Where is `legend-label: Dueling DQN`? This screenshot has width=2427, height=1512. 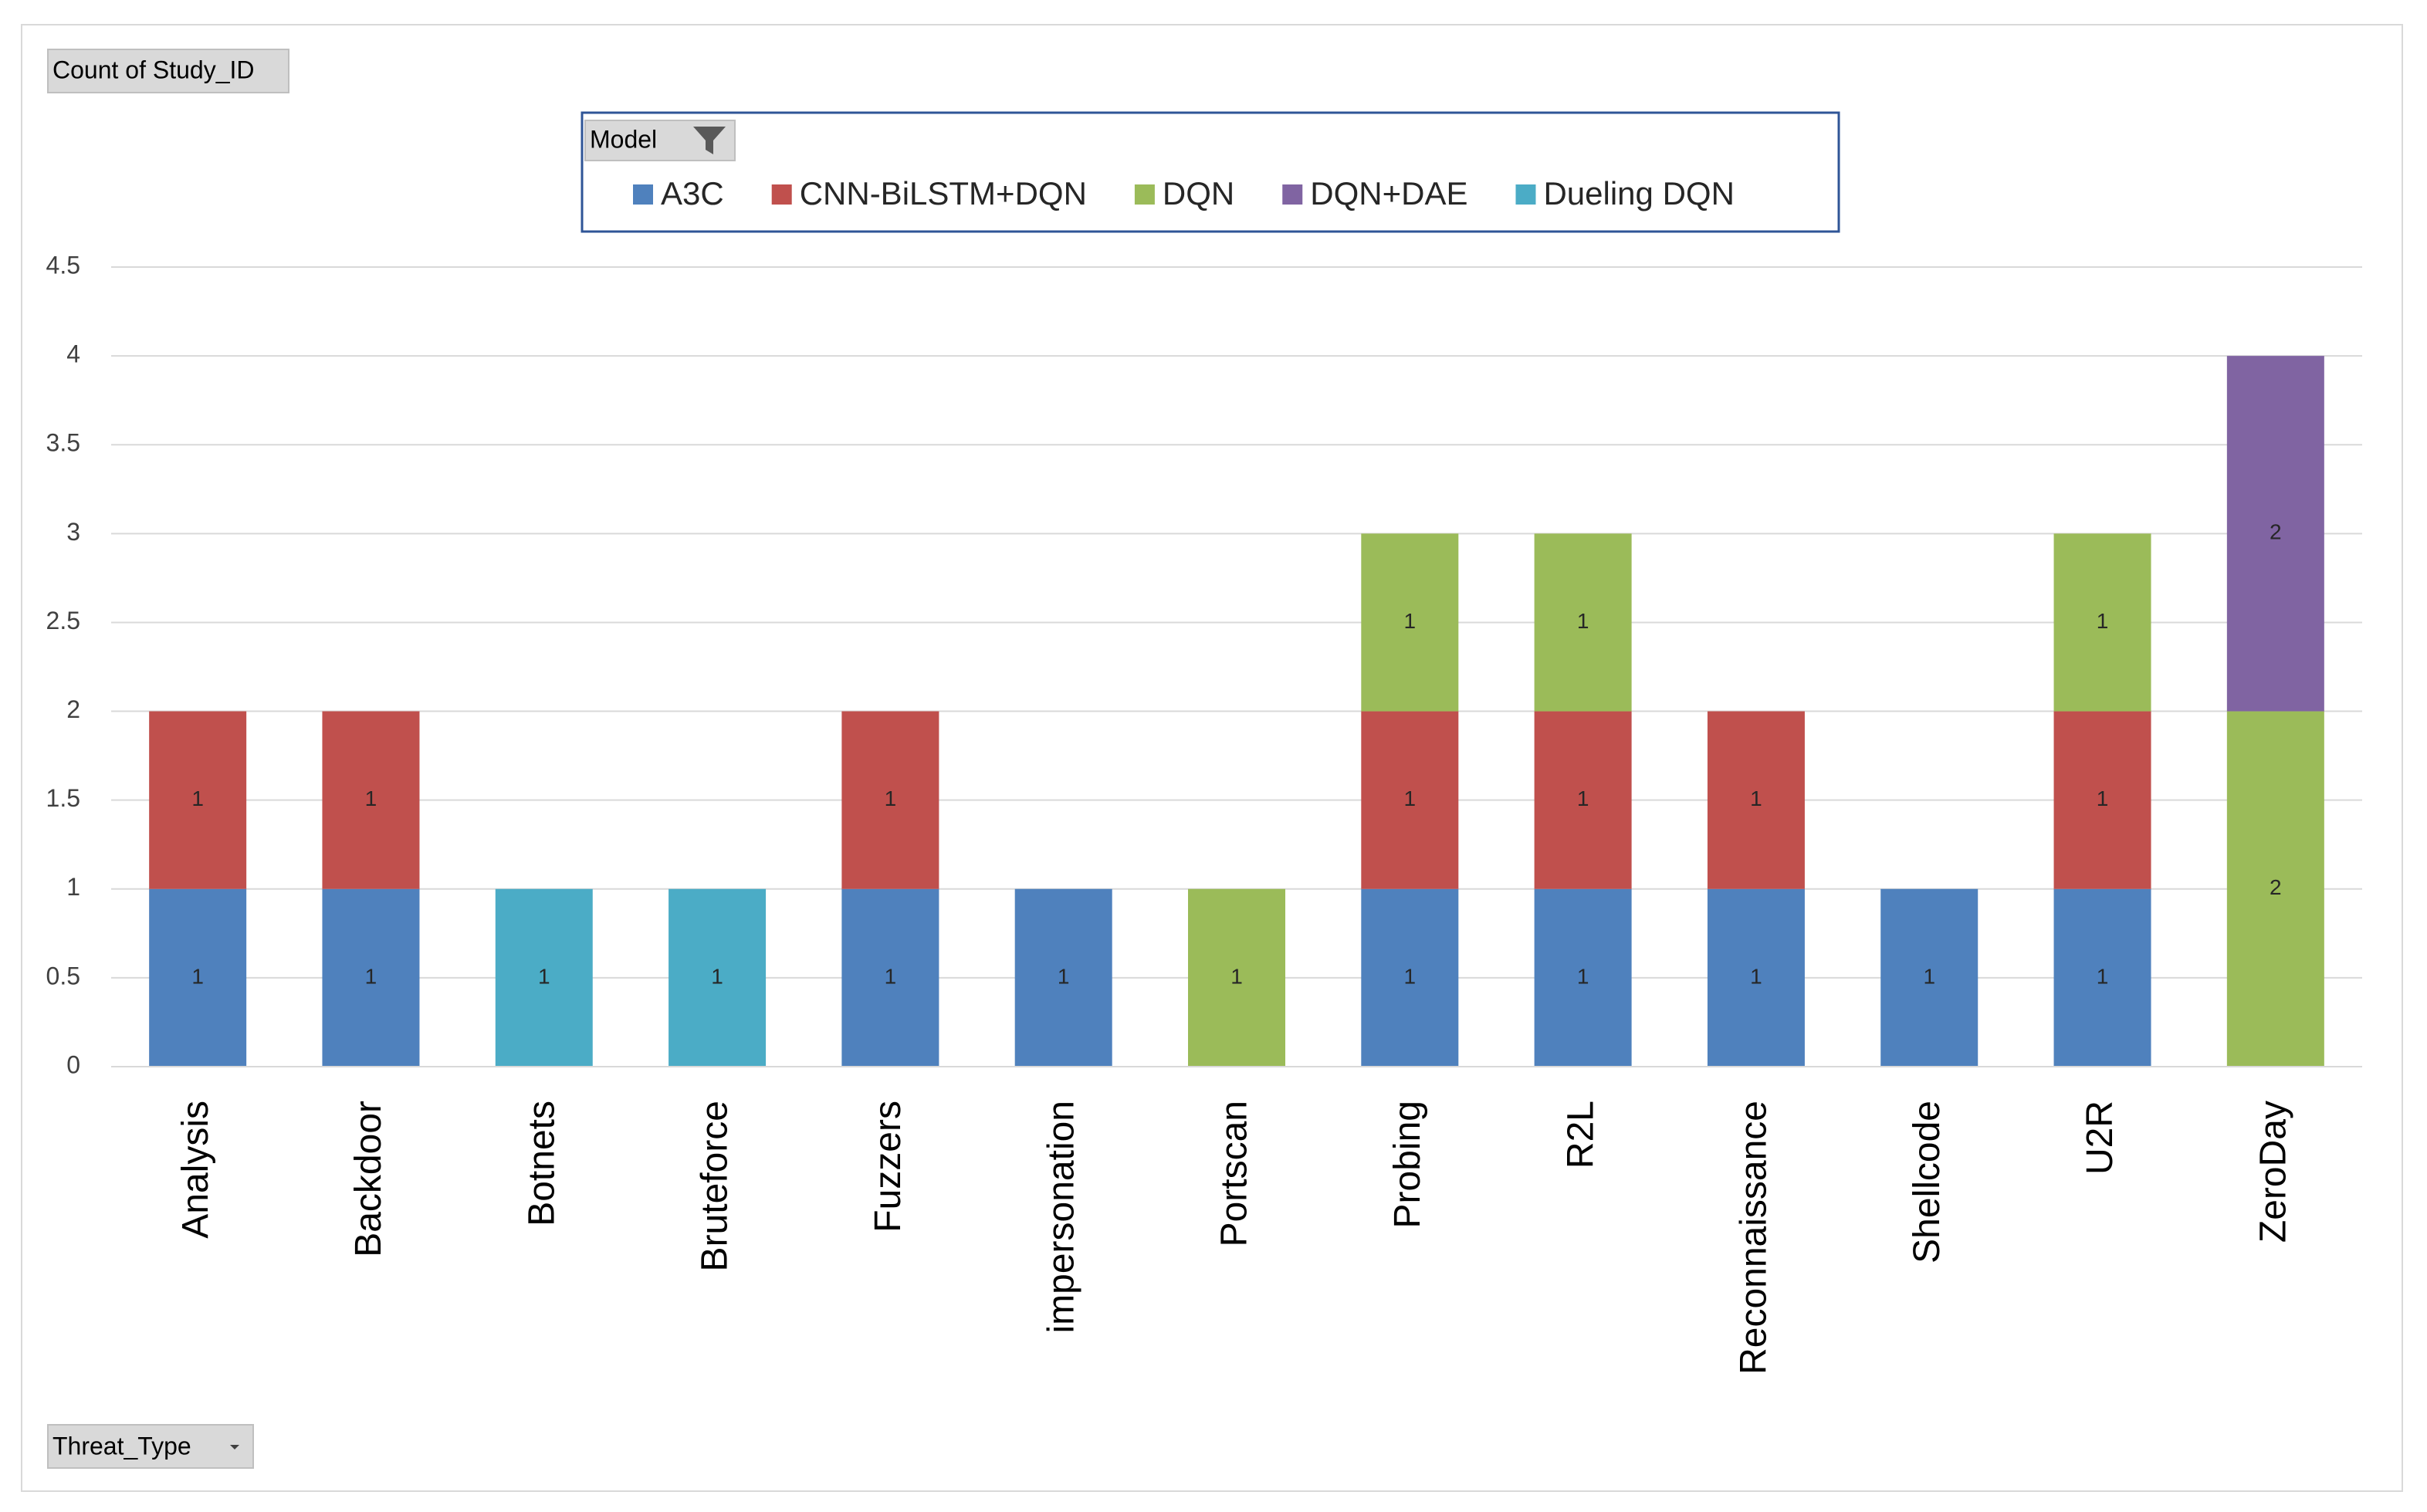
legend-label: Dueling DQN is located at coordinates (1638, 193).